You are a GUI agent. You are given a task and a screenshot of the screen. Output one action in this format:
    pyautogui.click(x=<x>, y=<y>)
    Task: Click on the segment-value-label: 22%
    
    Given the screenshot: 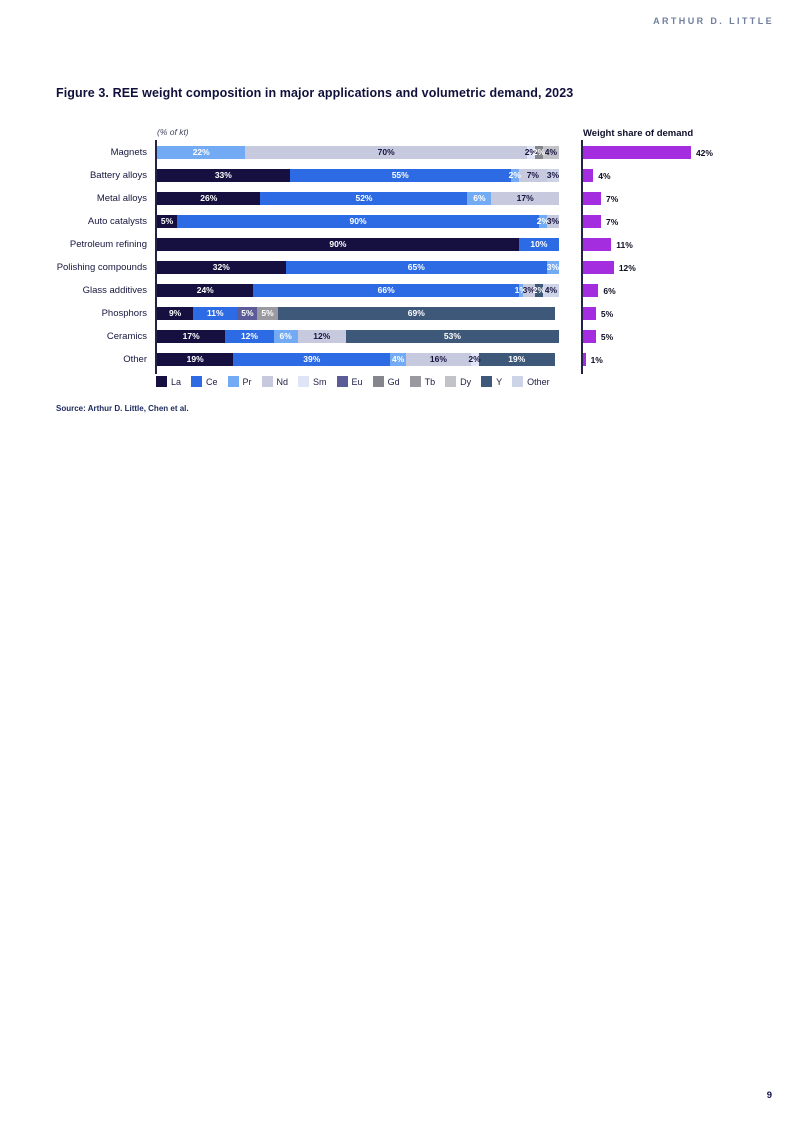 What is the action you would take?
    pyautogui.click(x=201, y=152)
    